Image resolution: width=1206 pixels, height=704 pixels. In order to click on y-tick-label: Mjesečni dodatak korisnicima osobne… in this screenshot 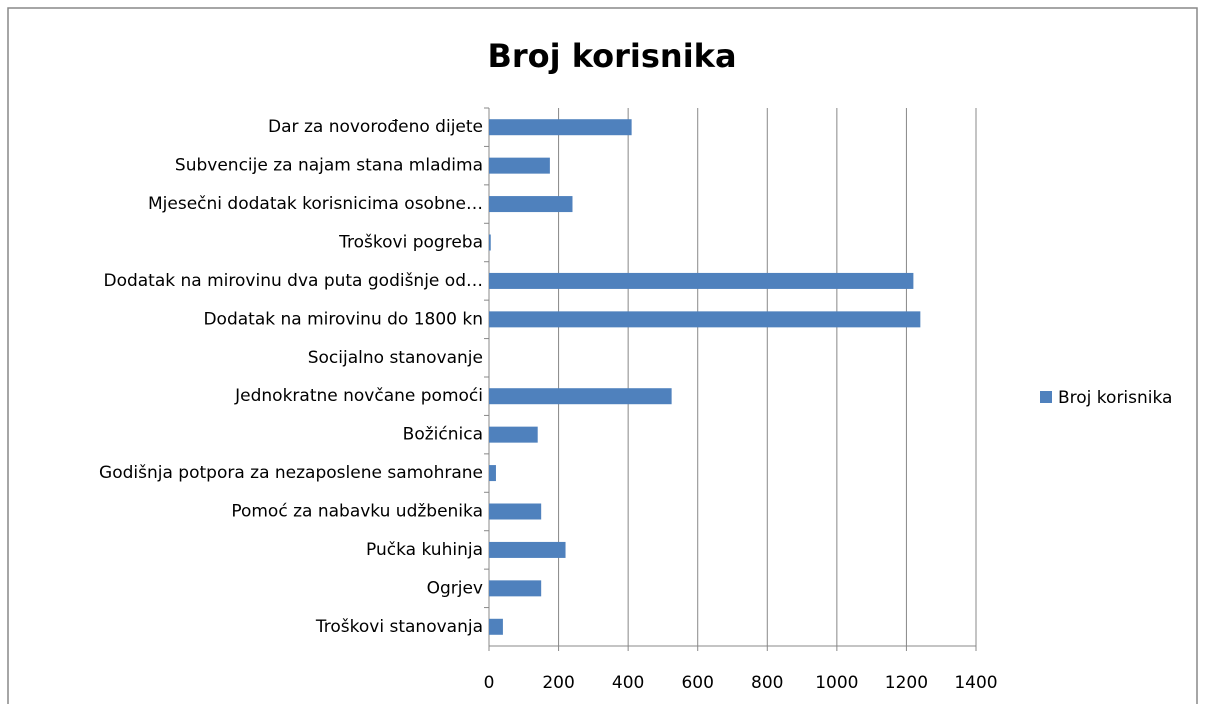, I will do `click(315, 204)`.